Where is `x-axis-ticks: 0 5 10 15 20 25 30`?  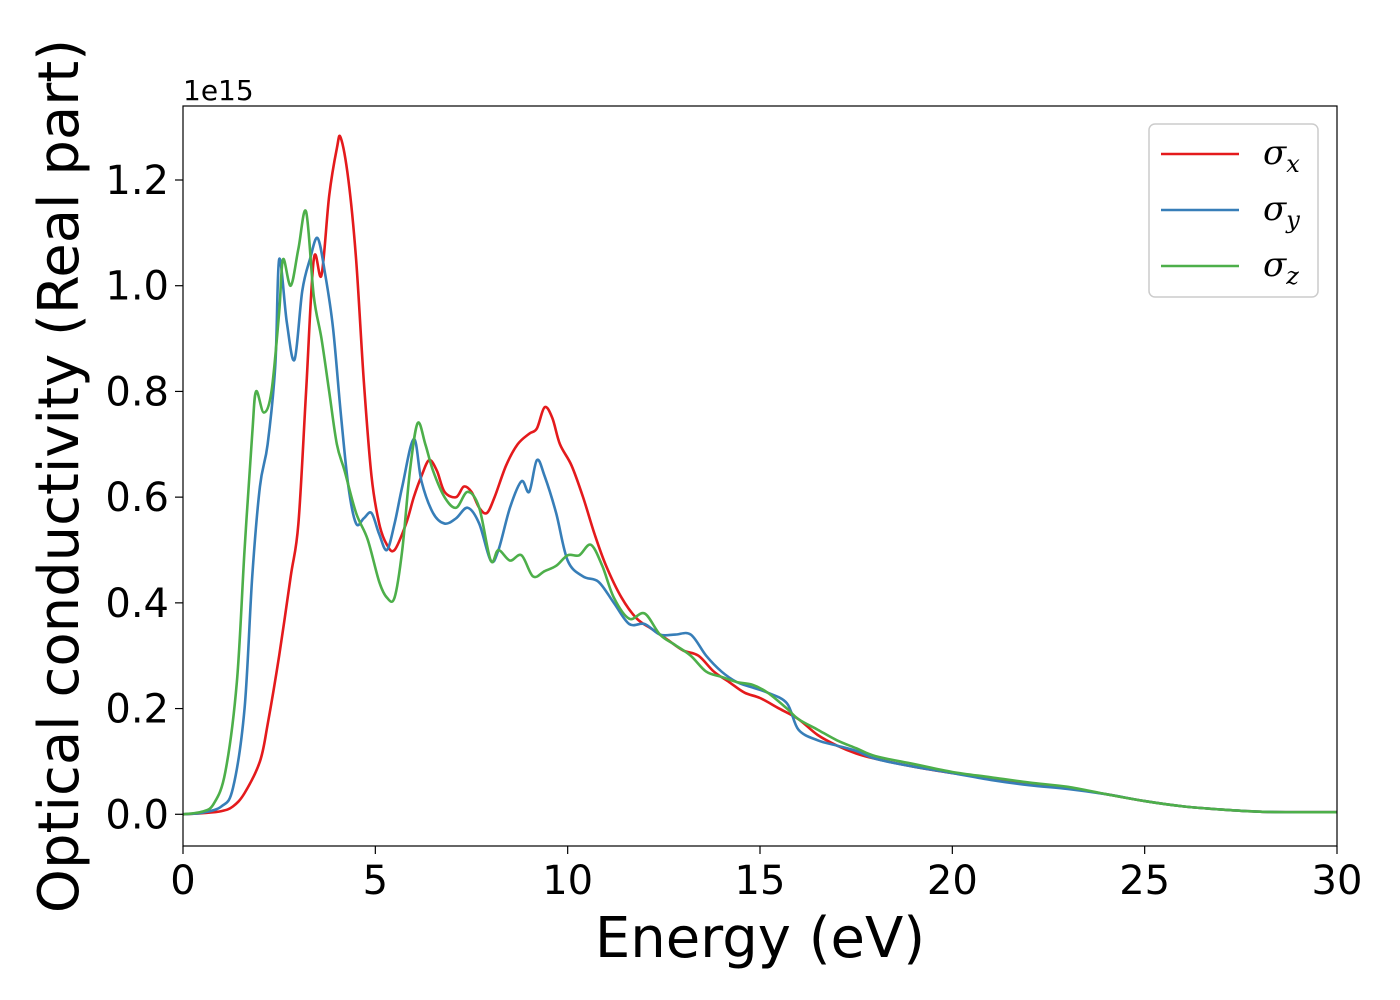 x-axis-ticks: 0 5 10 15 20 25 30 is located at coordinates (766, 875).